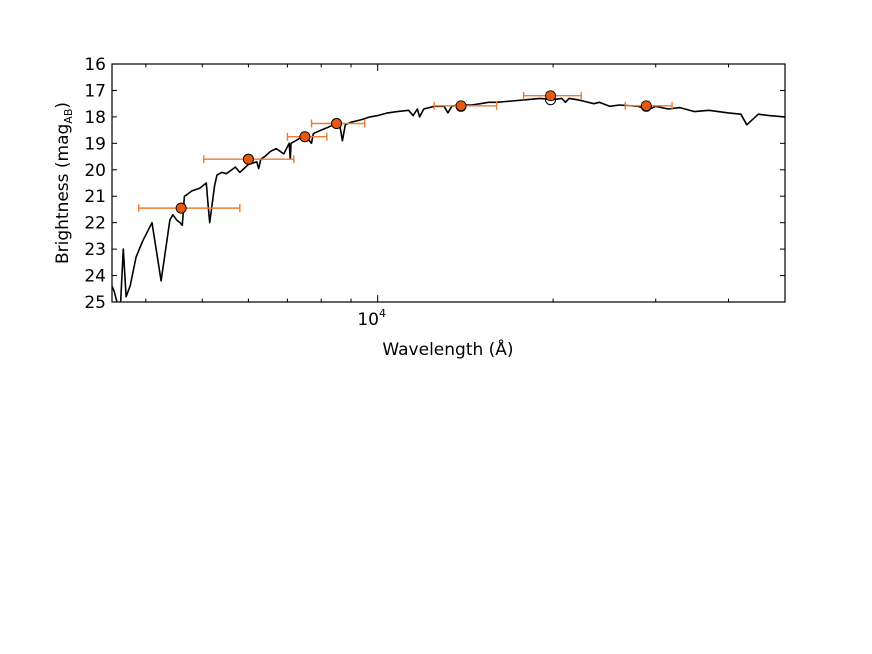 The width and height of the screenshot is (872, 654). I want to click on y-tick-label: 22, so click(95, 224).